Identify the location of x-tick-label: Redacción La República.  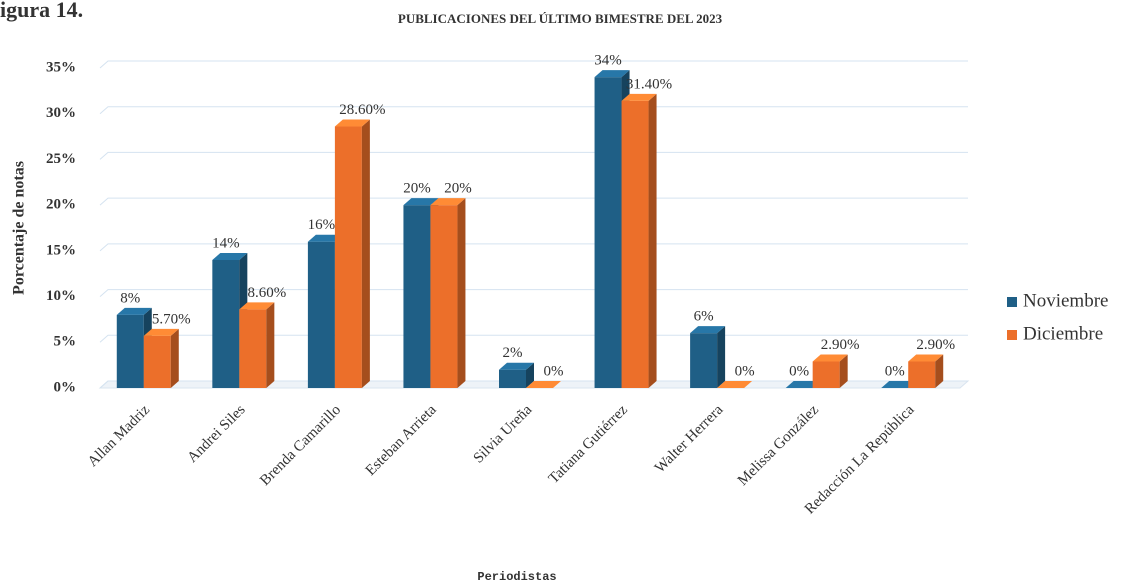
(860, 460).